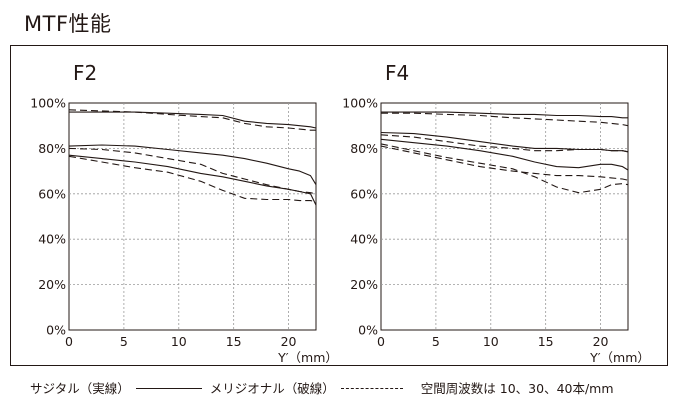 The image size is (680, 414). Describe the element at coordinates (371, 388) in the screenshot. I see `legend-dashed-swatch` at that location.